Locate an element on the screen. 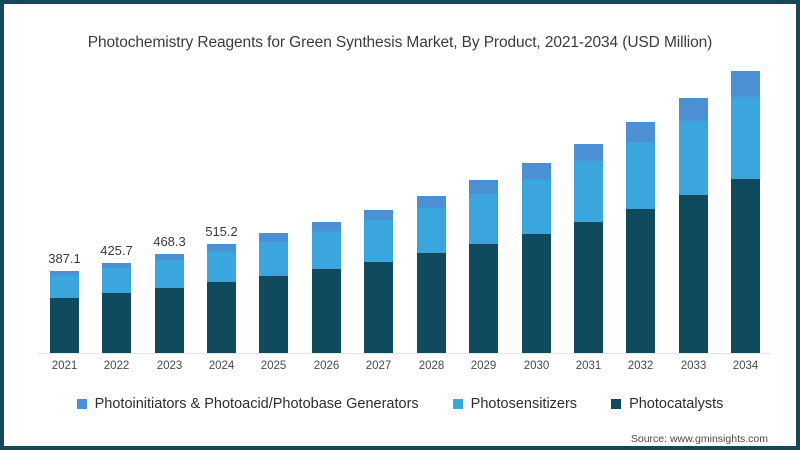  bar-segment-photosensitizers-2034 is located at coordinates (745, 138).